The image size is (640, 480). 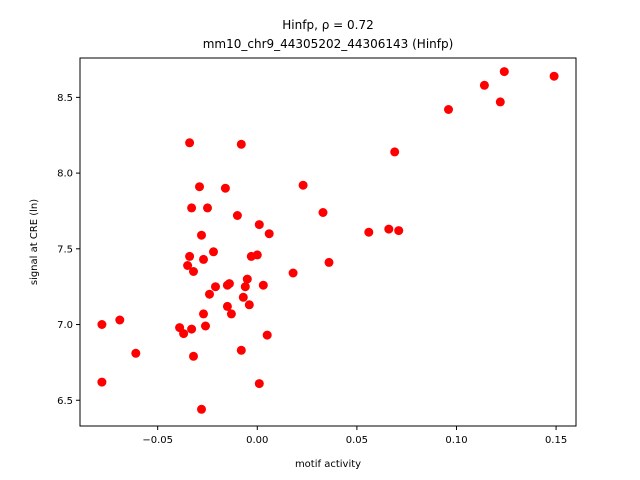 What do you see at coordinates (65, 174) in the screenshot?
I see `y-tick-label: 8.0` at bounding box center [65, 174].